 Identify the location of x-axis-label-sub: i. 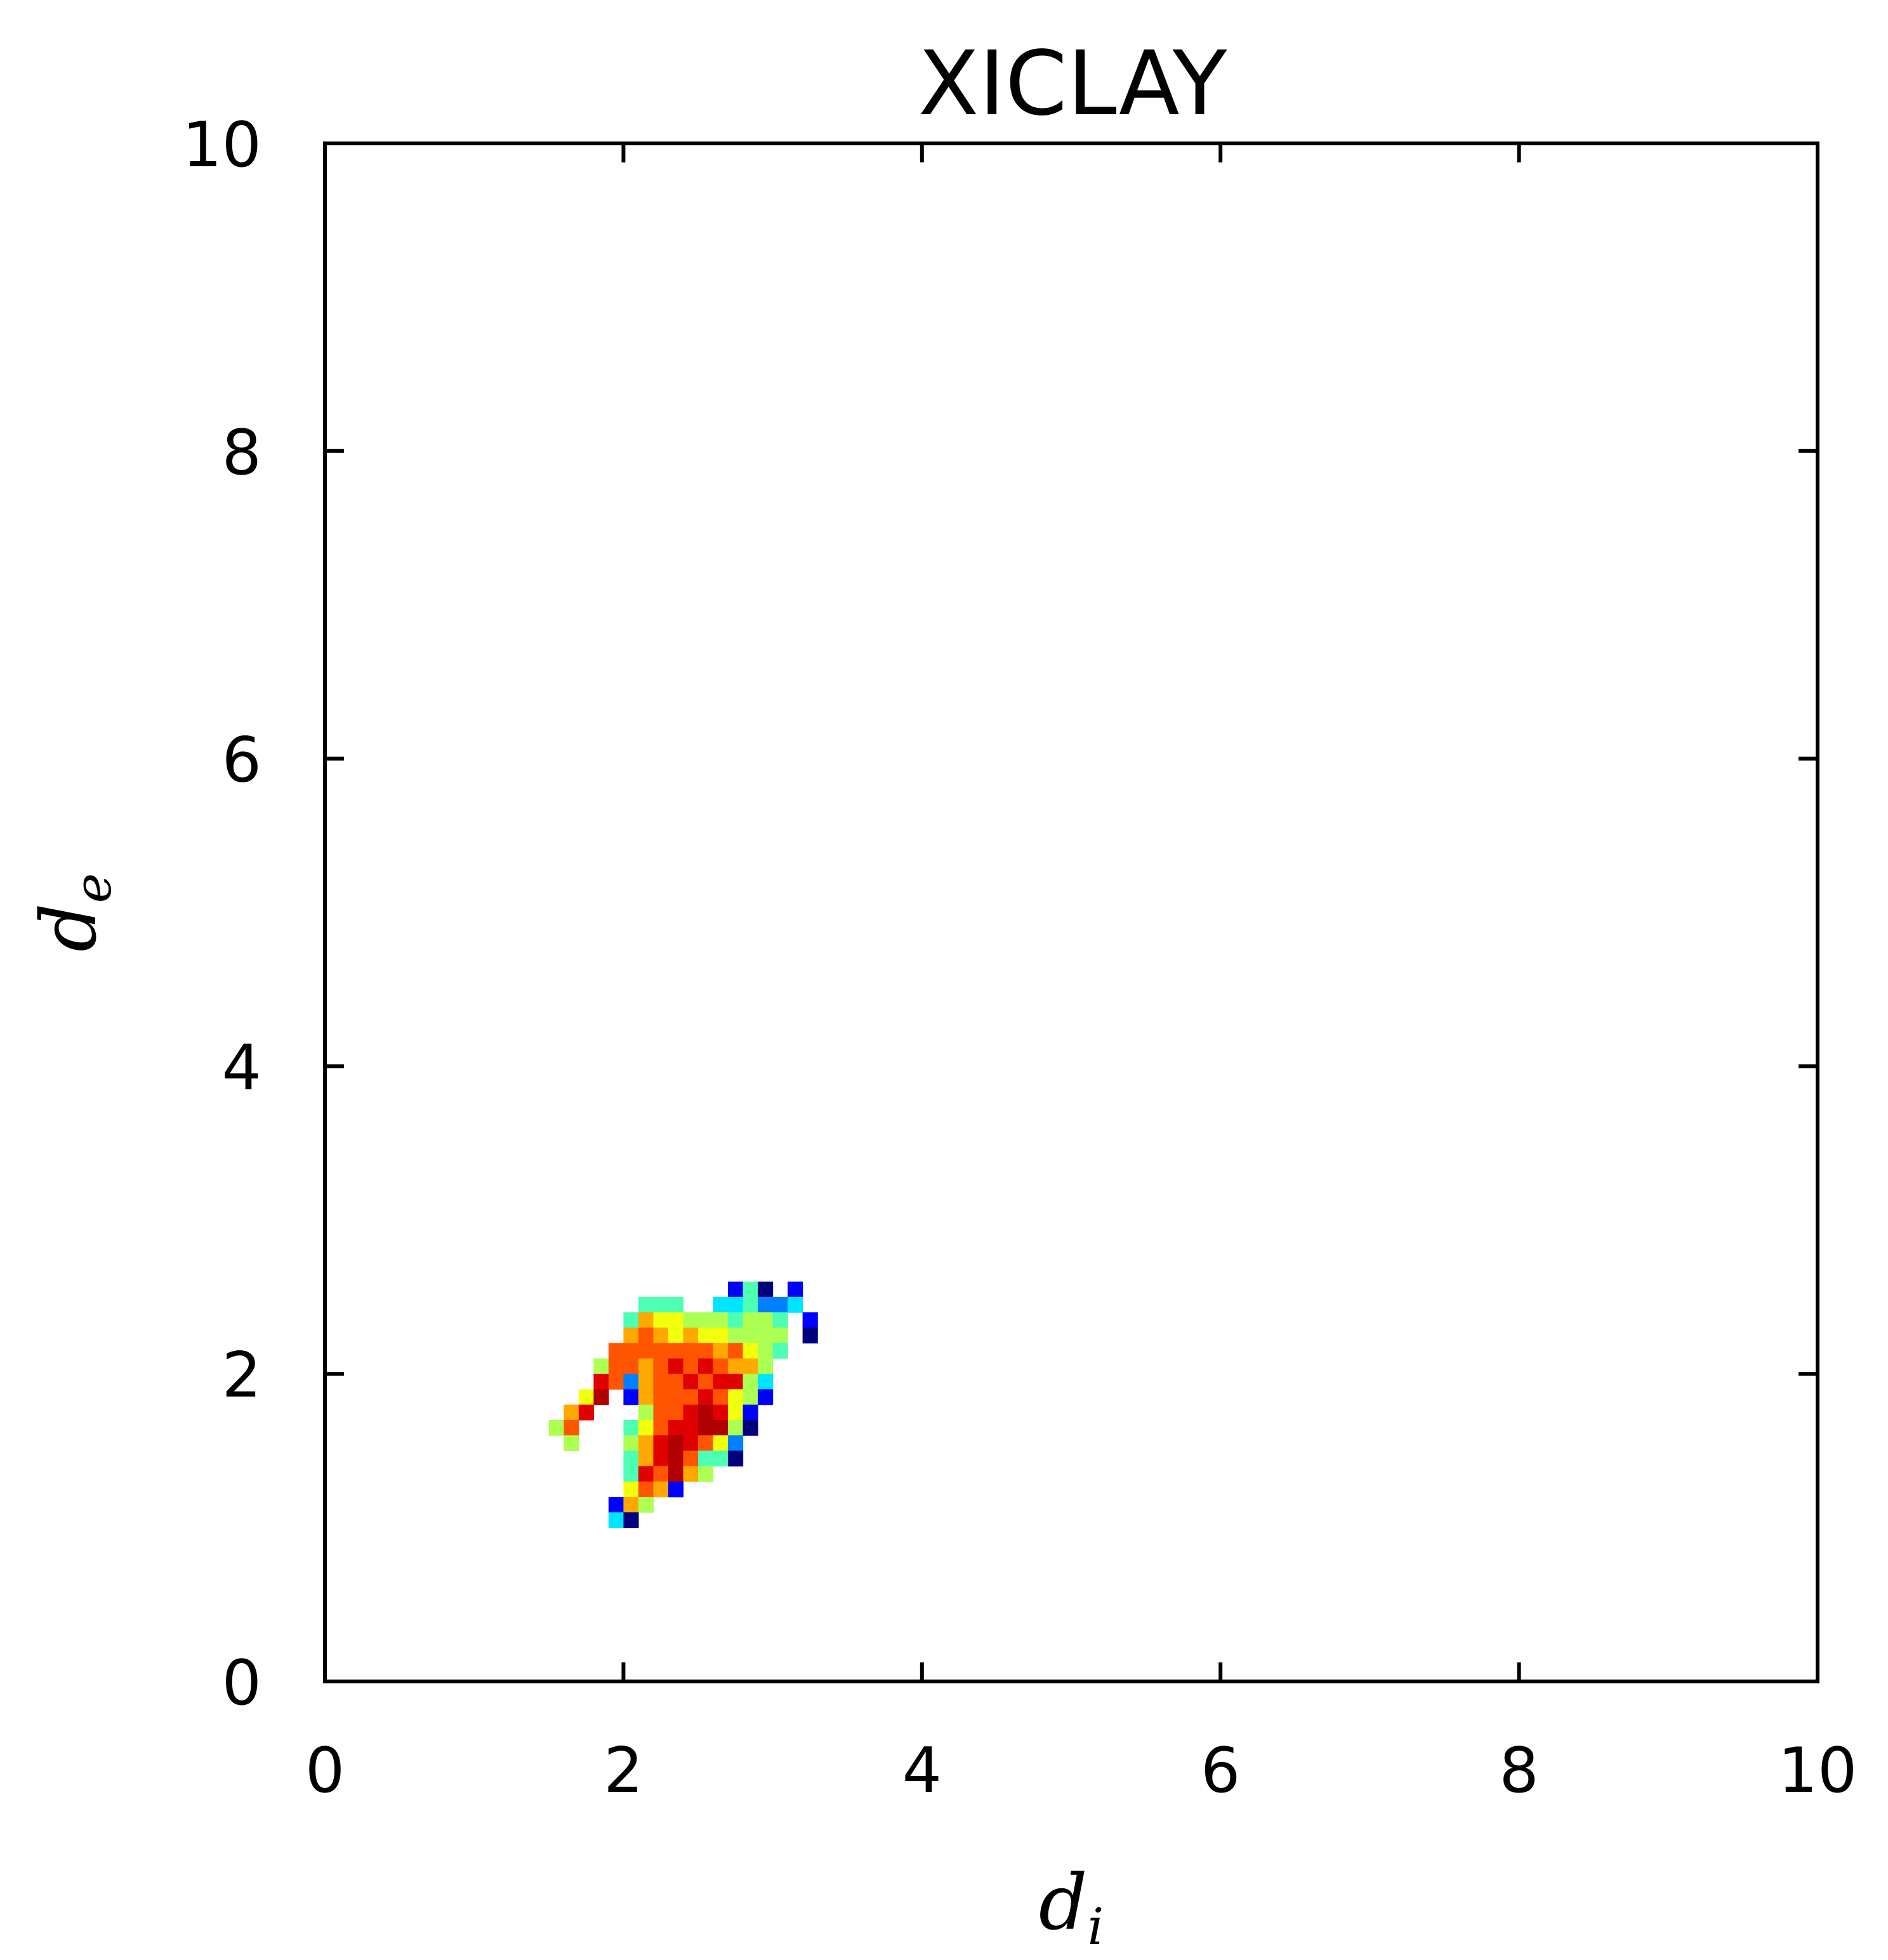
(1096, 1927).